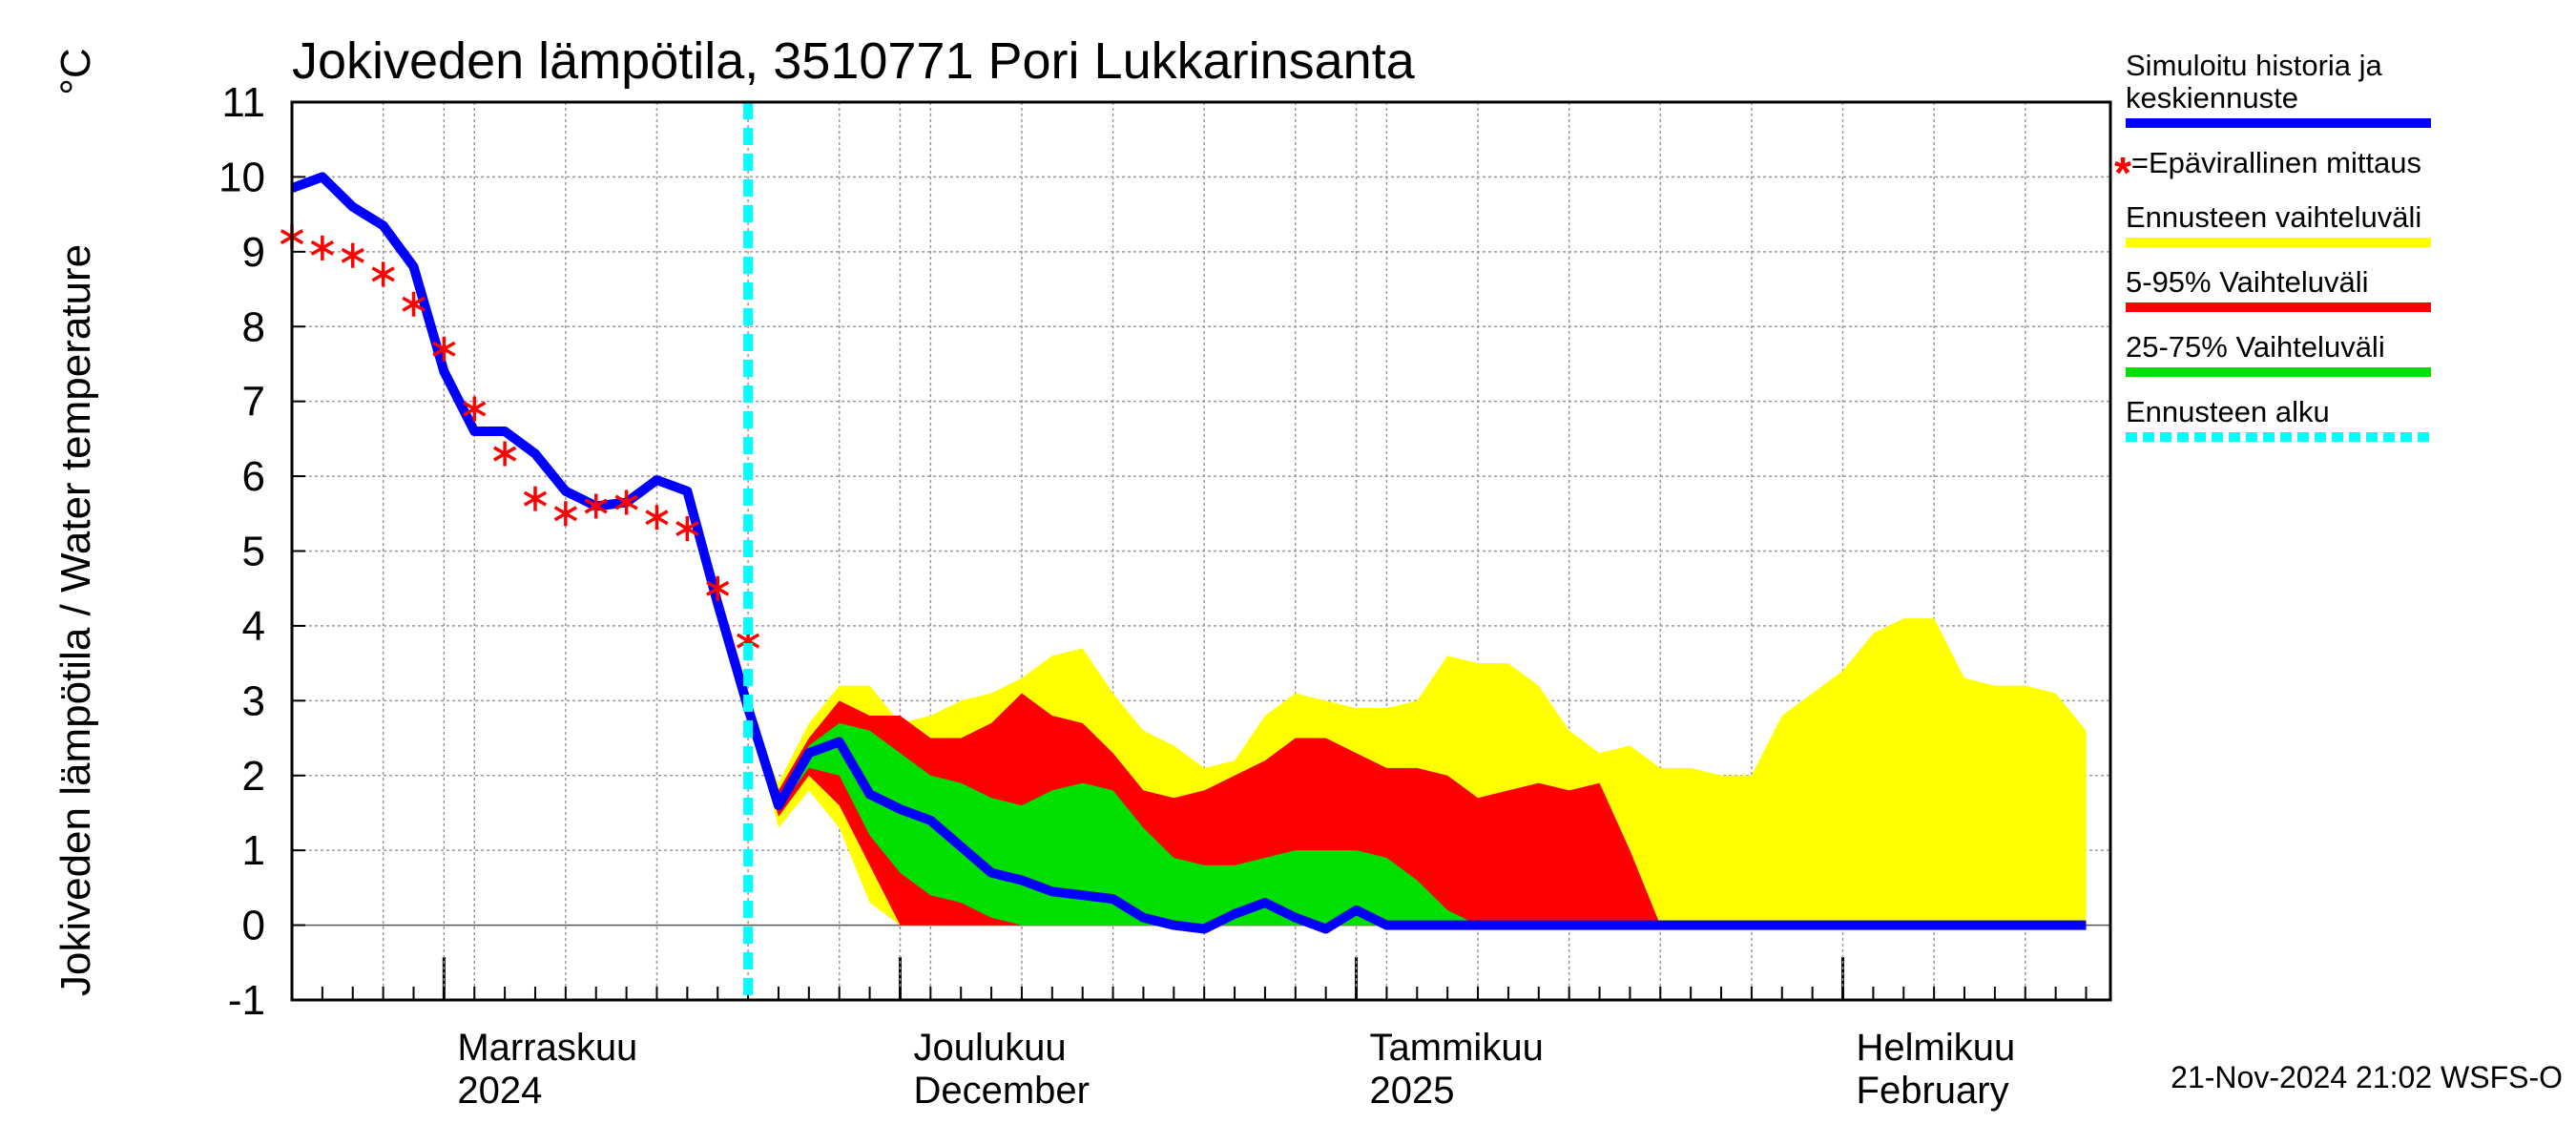 The height and width of the screenshot is (1145, 2576). What do you see at coordinates (253, 403) in the screenshot?
I see `y-tick-label: 7` at bounding box center [253, 403].